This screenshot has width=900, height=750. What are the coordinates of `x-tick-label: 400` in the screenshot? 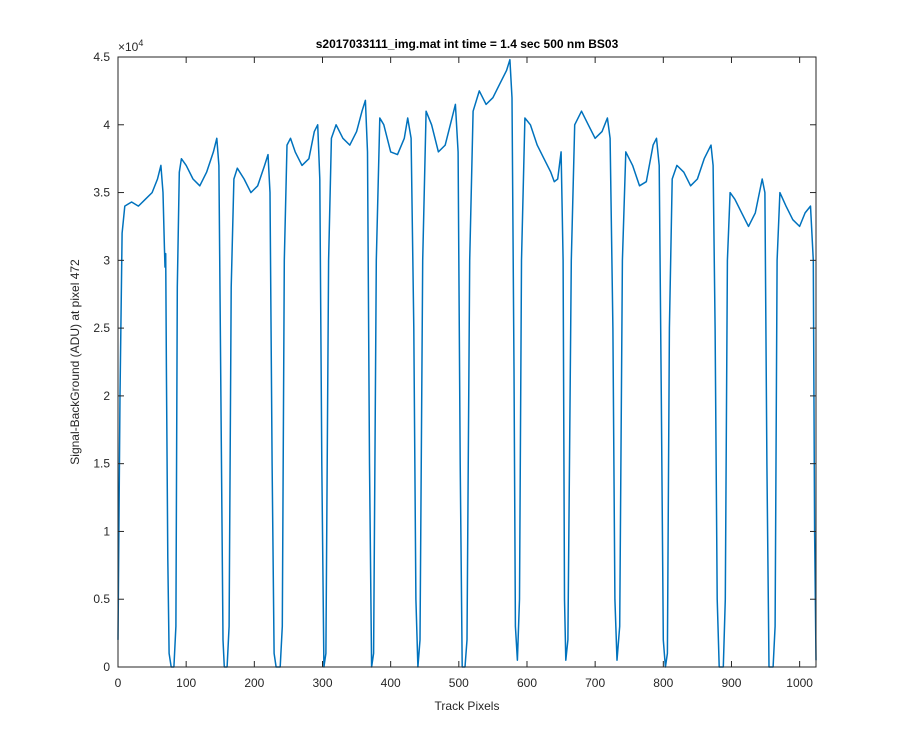 It's located at (391, 683).